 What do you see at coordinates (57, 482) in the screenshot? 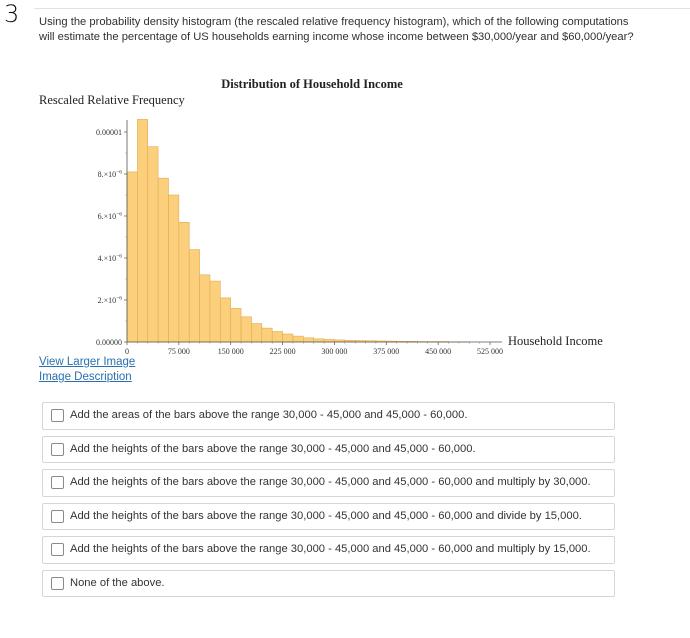
I see `option-3-checkbox` at bounding box center [57, 482].